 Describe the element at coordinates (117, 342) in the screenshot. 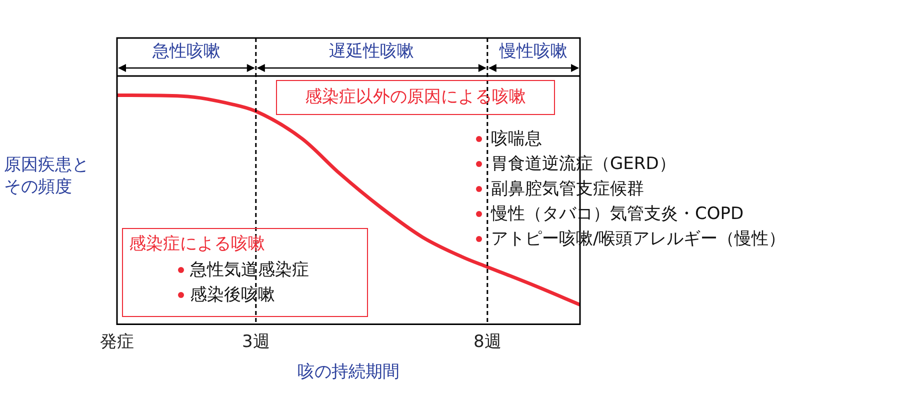

I see `x-tick-label: 発症` at that location.